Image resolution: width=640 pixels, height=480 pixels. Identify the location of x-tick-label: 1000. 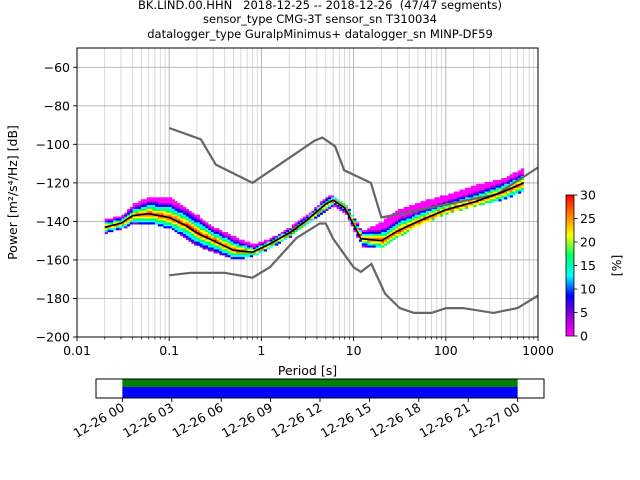
(538, 350).